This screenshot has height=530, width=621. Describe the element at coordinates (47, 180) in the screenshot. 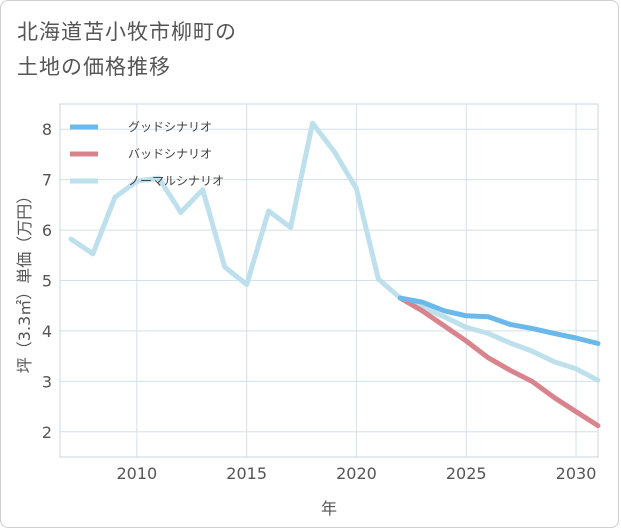

I see `y-tick-label: 7` at that location.